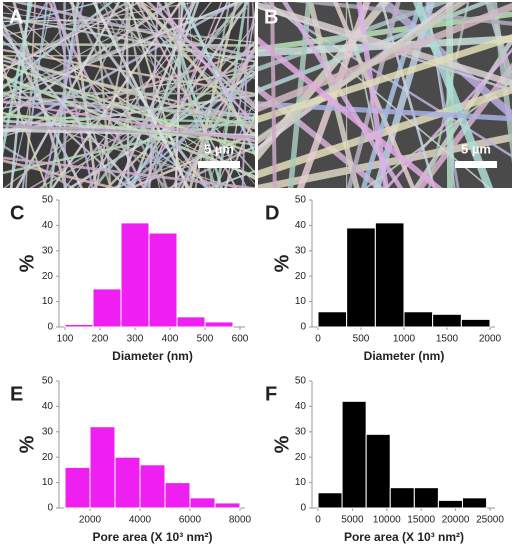 The image size is (515, 550). Describe the element at coordinates (490, 520) in the screenshot. I see `x-tick-label: 25000` at that location.